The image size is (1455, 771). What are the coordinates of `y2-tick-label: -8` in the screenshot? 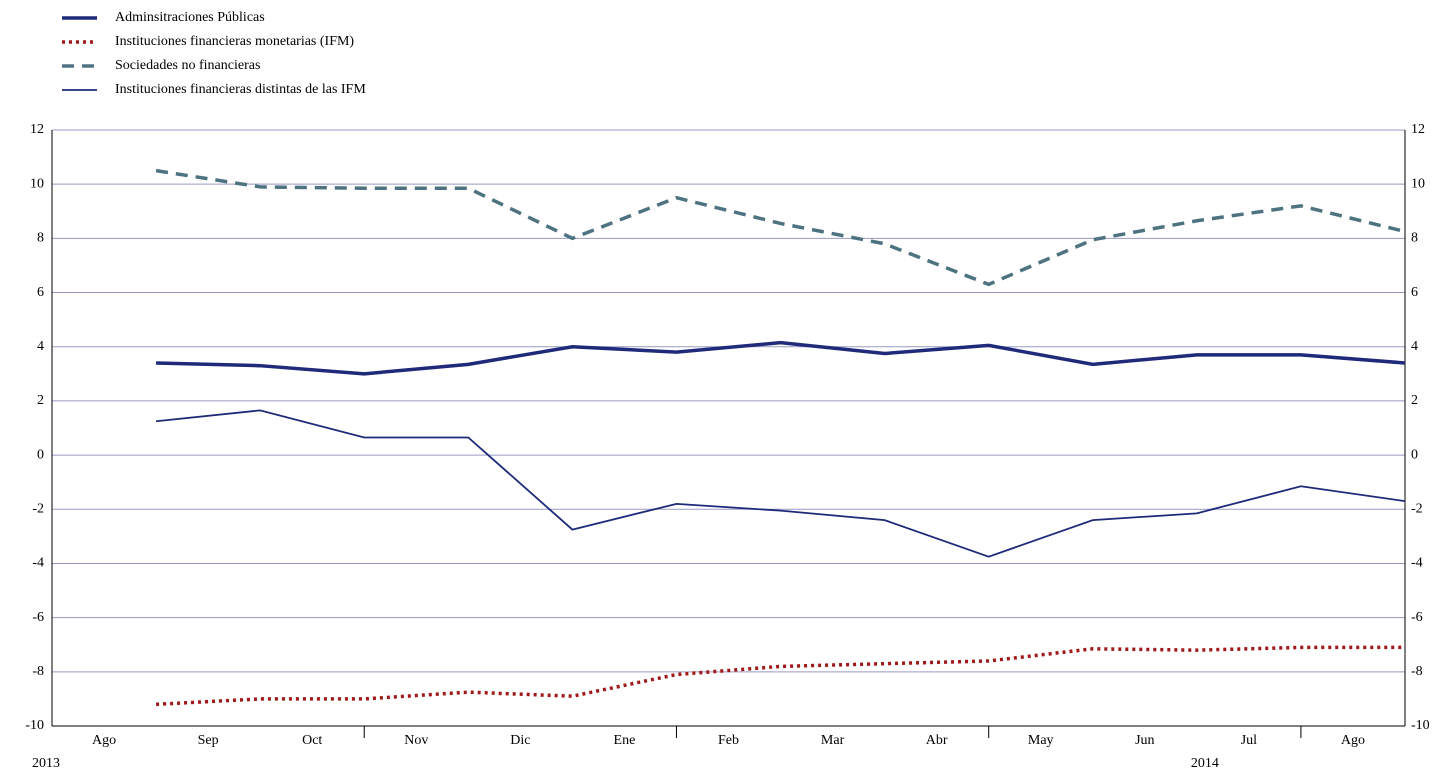 It's located at (1417, 671).